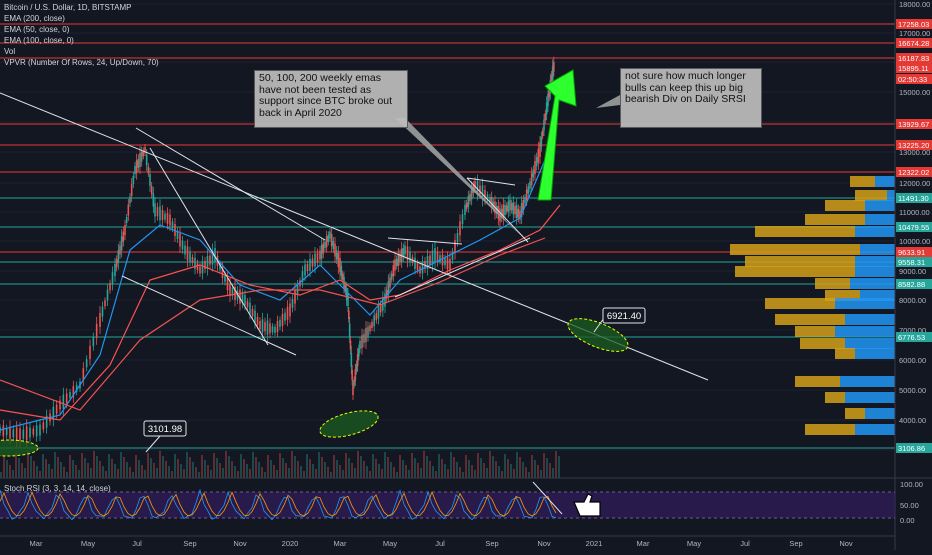  I want to click on price-tick: 9000.00, so click(912, 271).